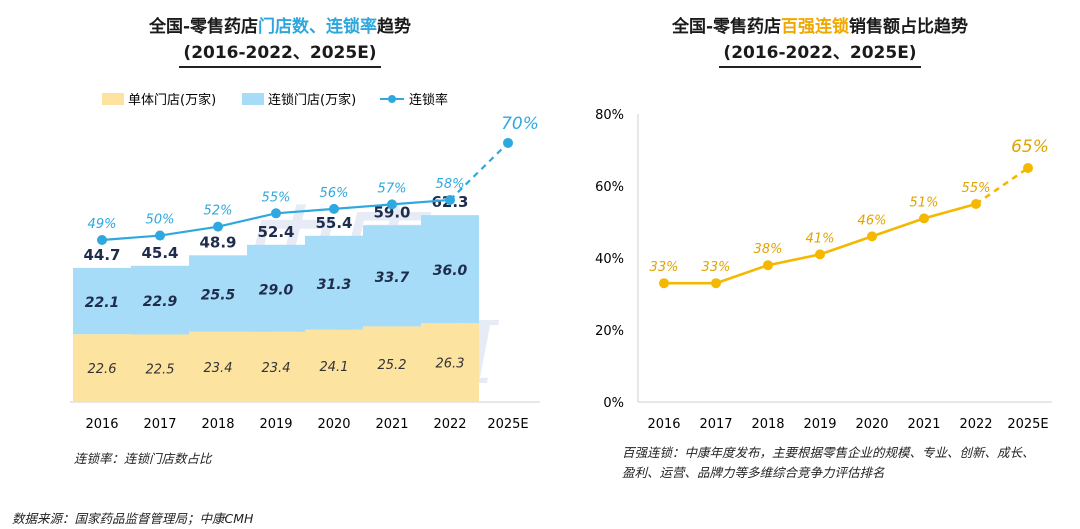 This screenshot has width=1080, height=529. Describe the element at coordinates (318, 27) in the screenshot. I see `left-title-part2: 门店数、连锁率` at that location.